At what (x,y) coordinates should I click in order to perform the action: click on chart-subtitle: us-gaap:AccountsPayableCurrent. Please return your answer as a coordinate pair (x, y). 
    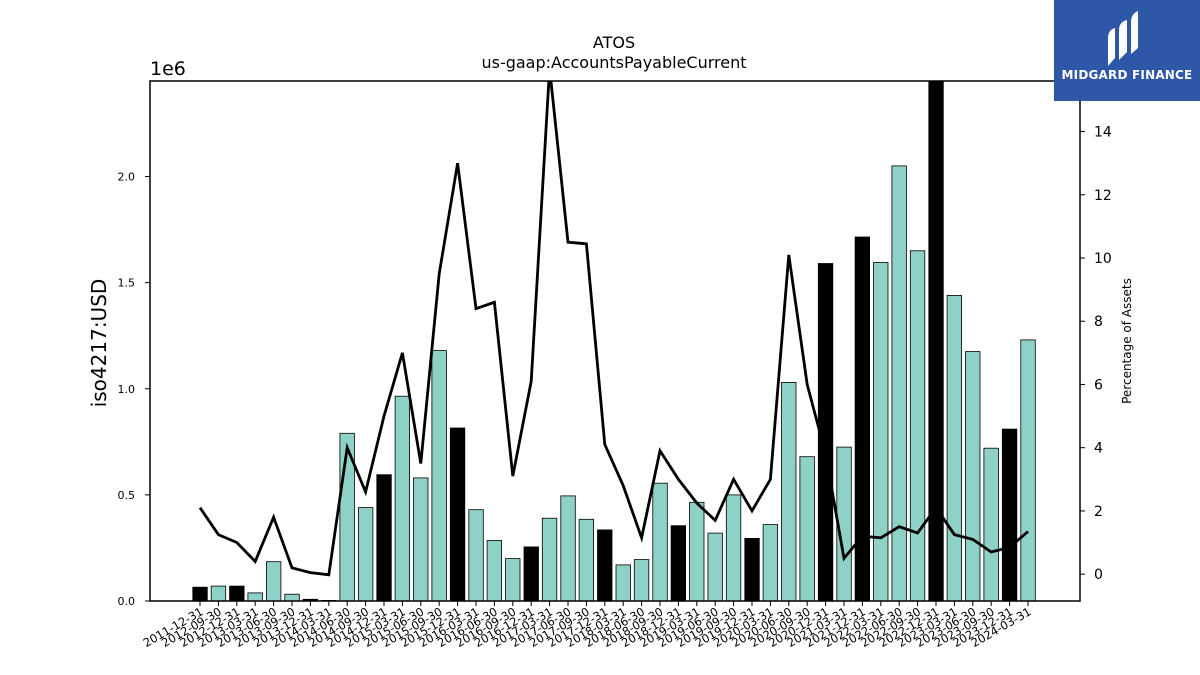
    Looking at the image, I should click on (613, 62).